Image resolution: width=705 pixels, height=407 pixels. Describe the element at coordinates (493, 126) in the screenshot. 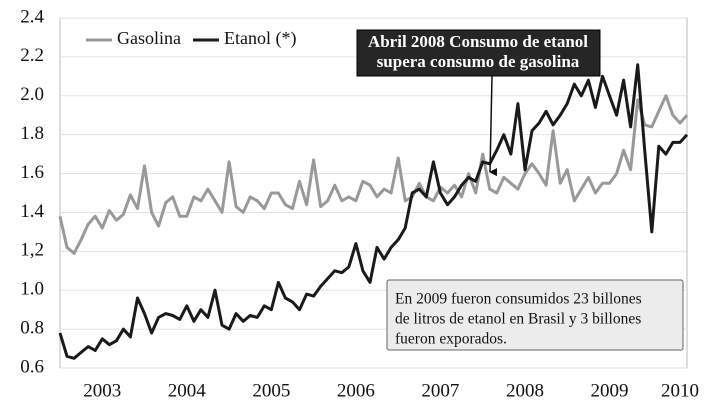

I see `annotation-arrow` at that location.